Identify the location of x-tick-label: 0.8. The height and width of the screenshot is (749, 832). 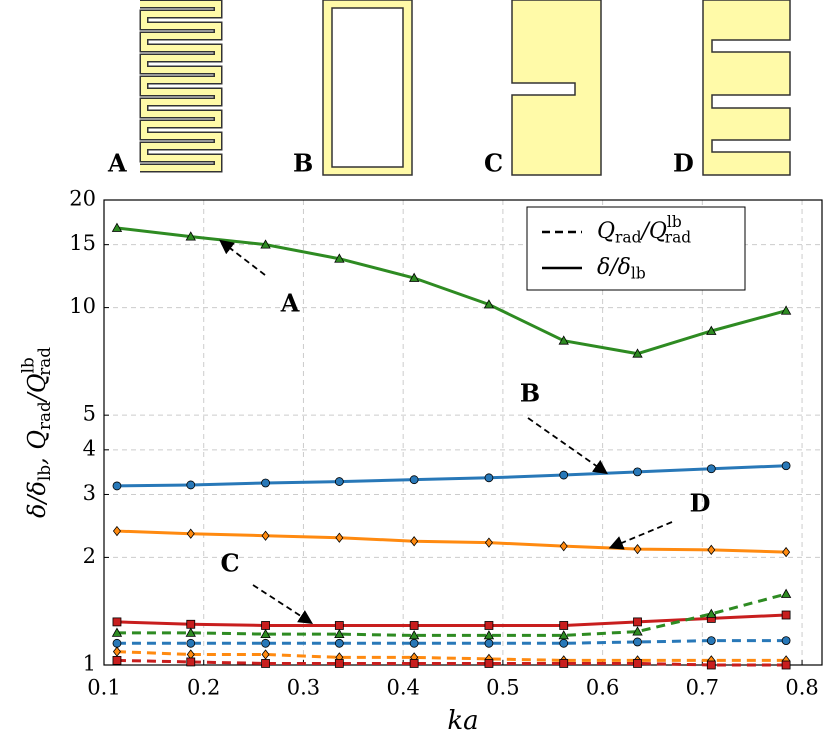
(801, 688).